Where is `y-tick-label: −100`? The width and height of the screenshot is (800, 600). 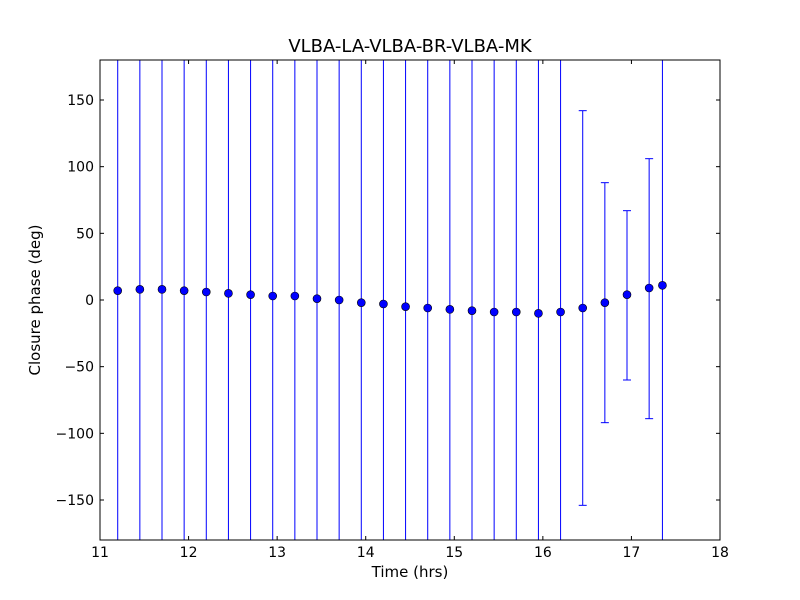
y-tick-label: −100 is located at coordinates (75, 434).